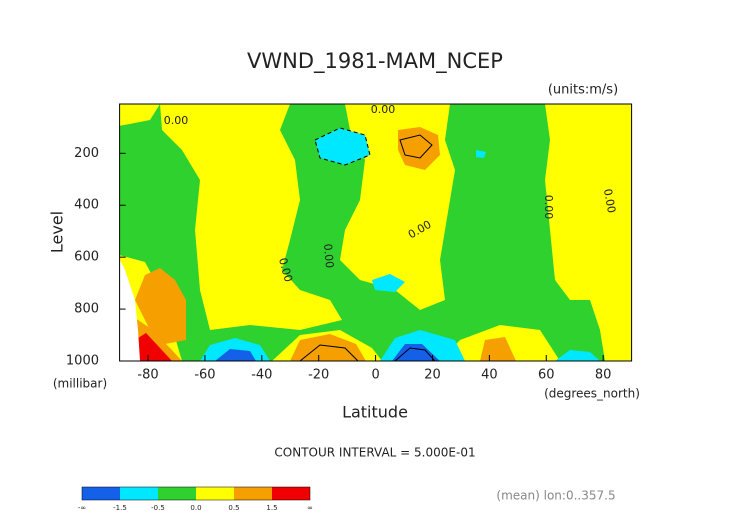 Image resolution: width=752 pixels, height=532 pixels. I want to click on colorbar-frame, so click(196, 493).